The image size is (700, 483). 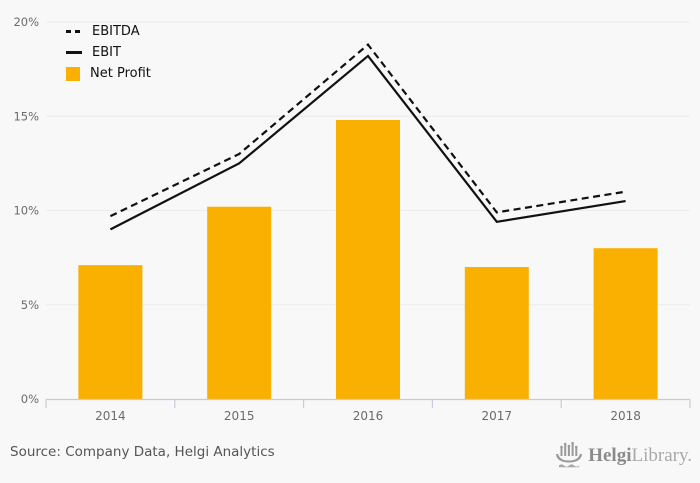 I want to click on svg-text: 2014, so click(x=110, y=416).